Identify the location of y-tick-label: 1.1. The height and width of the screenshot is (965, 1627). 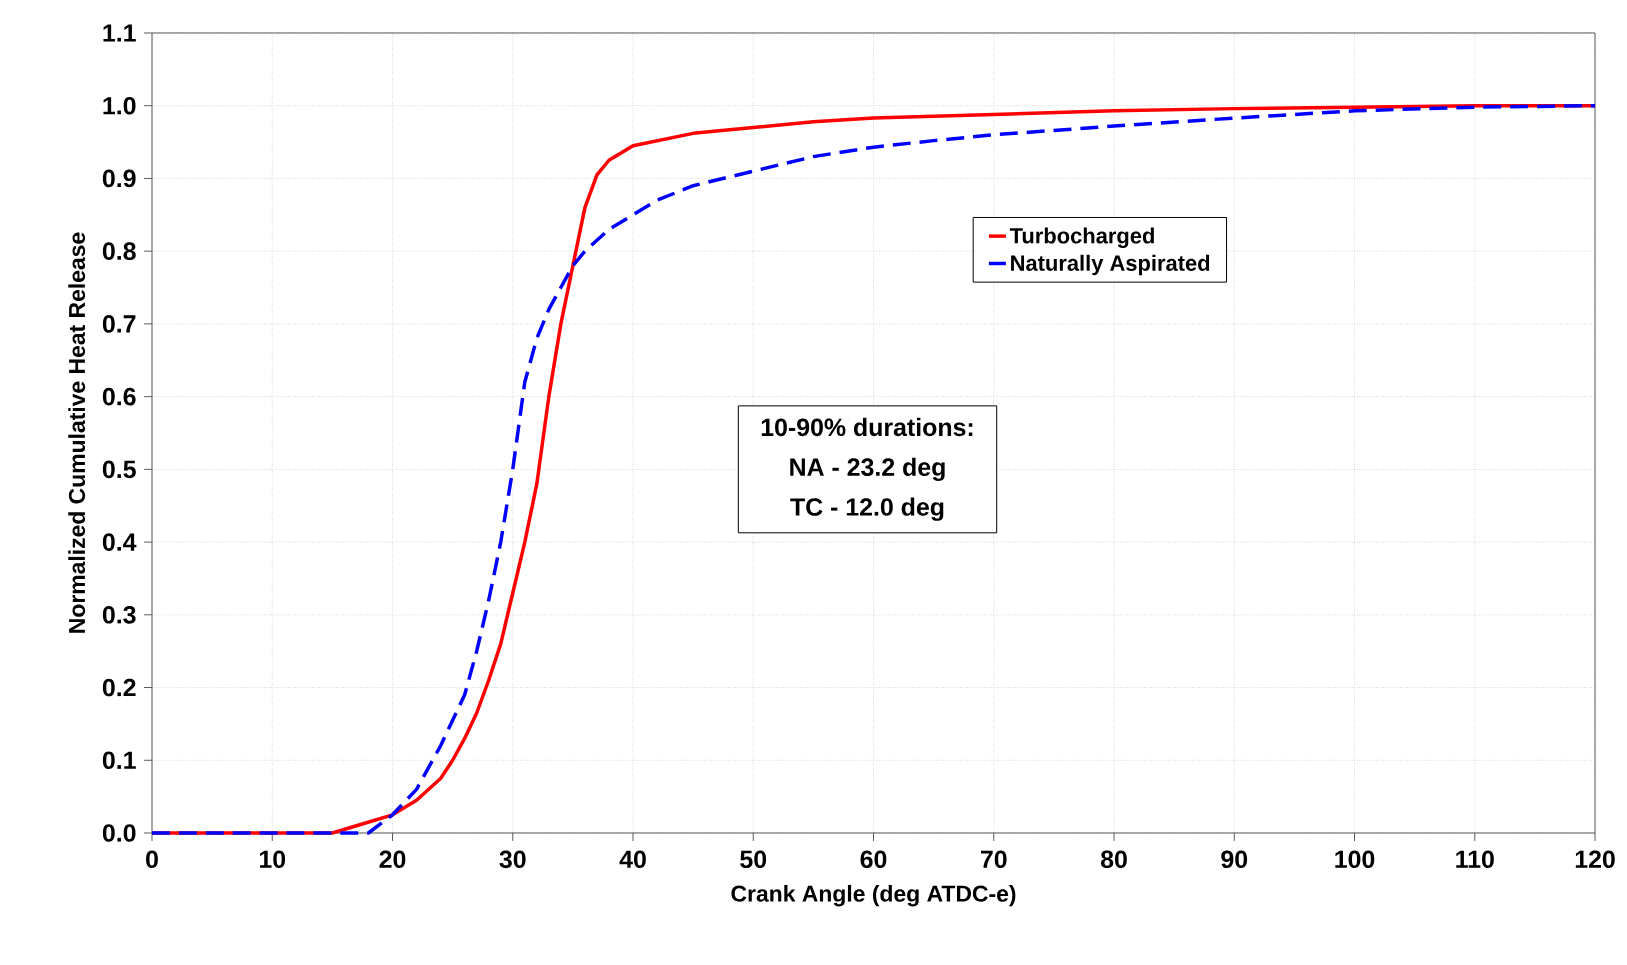
(119, 33).